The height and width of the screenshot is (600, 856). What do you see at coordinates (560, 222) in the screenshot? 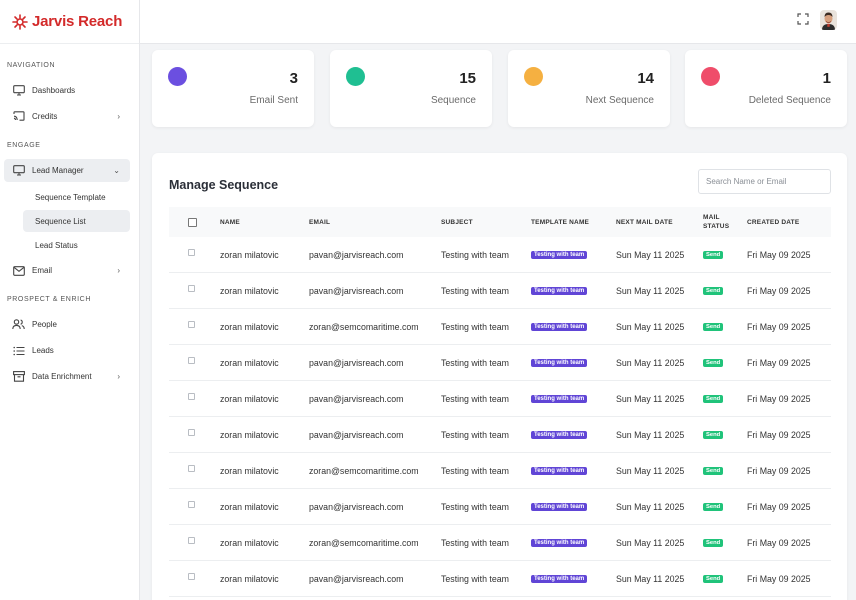
I see `column-header-template: TEMPLATE NAME` at bounding box center [560, 222].